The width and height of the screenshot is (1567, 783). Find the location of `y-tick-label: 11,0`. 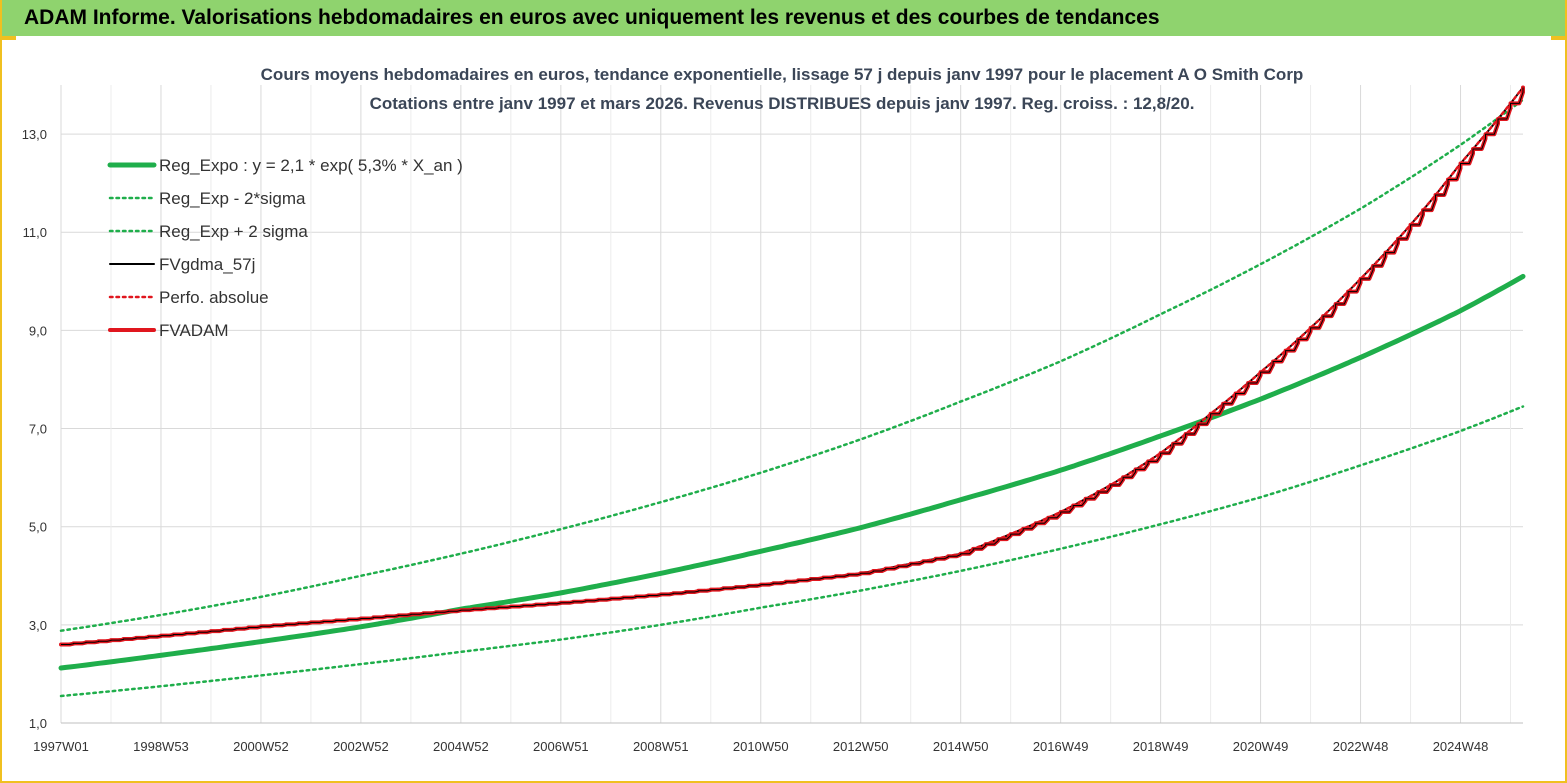

y-tick-label: 11,0 is located at coordinates (35, 232).